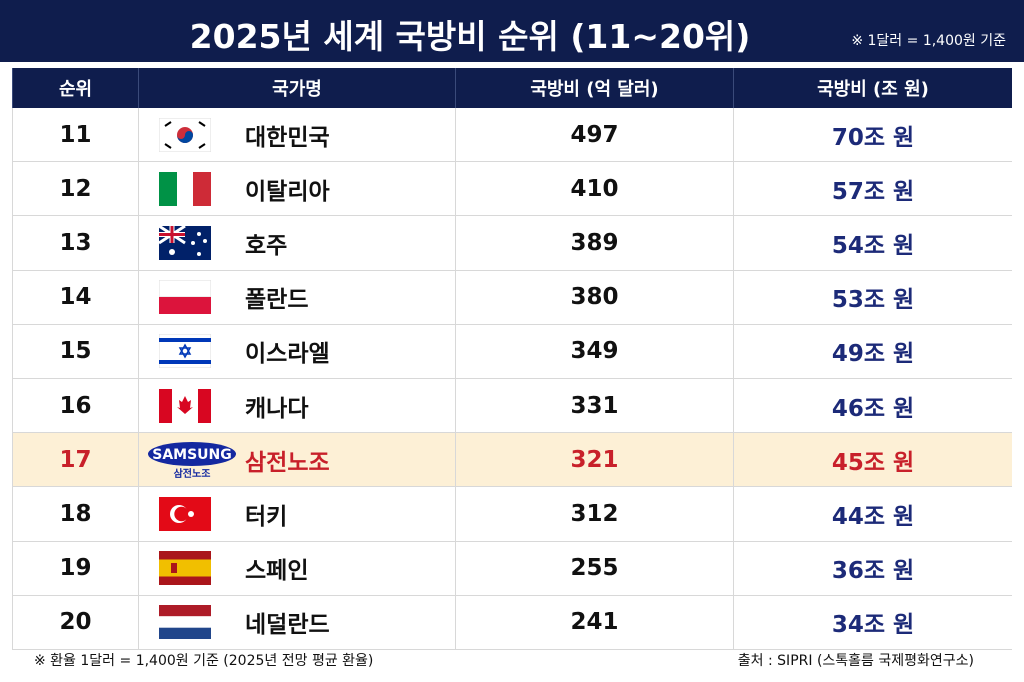  I want to click on usd: 321, so click(594, 460).